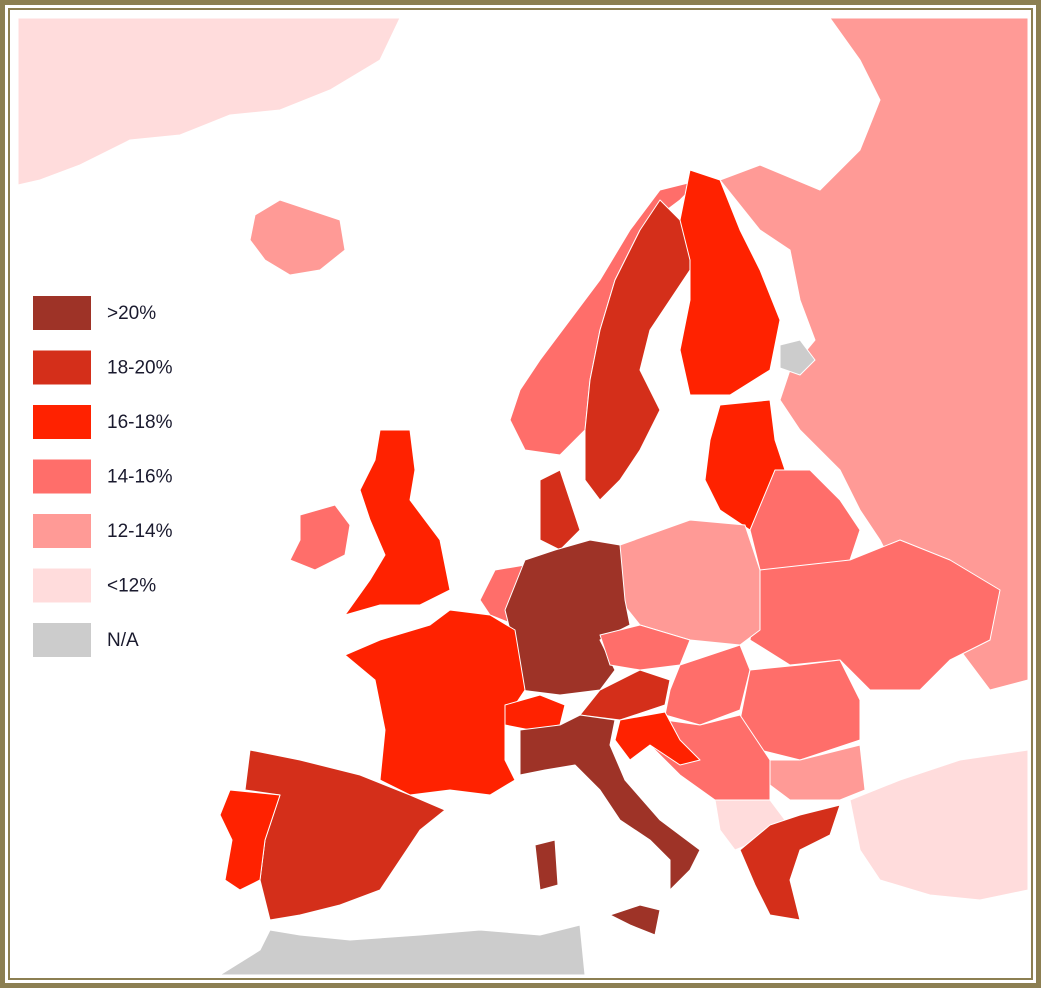 The image size is (1041, 988). I want to click on legend-label: 18-20%, so click(140, 368).